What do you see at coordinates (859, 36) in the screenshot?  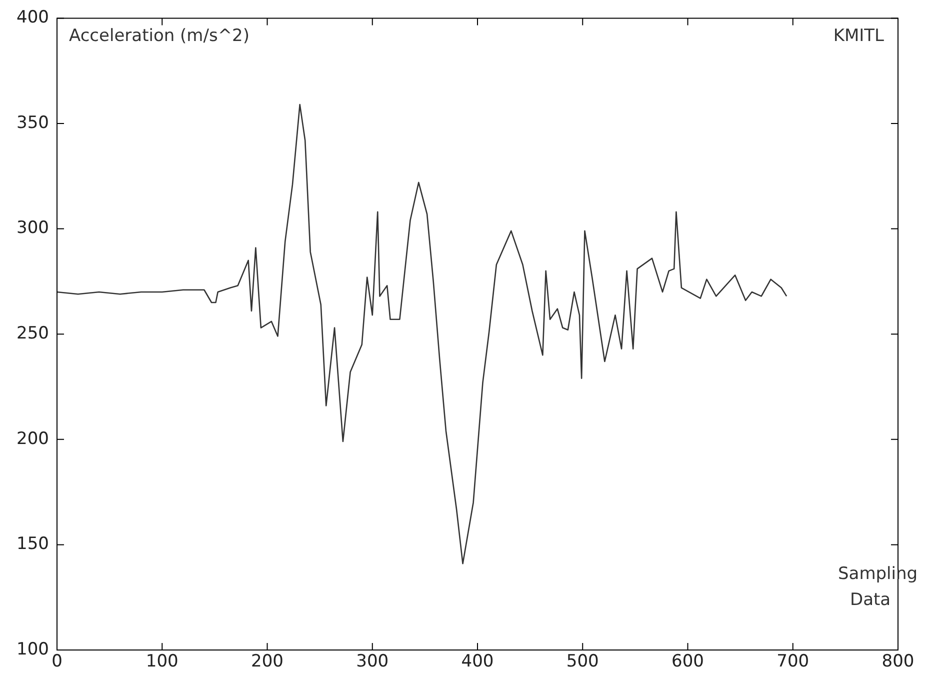 I see `annotation: KMITL` at bounding box center [859, 36].